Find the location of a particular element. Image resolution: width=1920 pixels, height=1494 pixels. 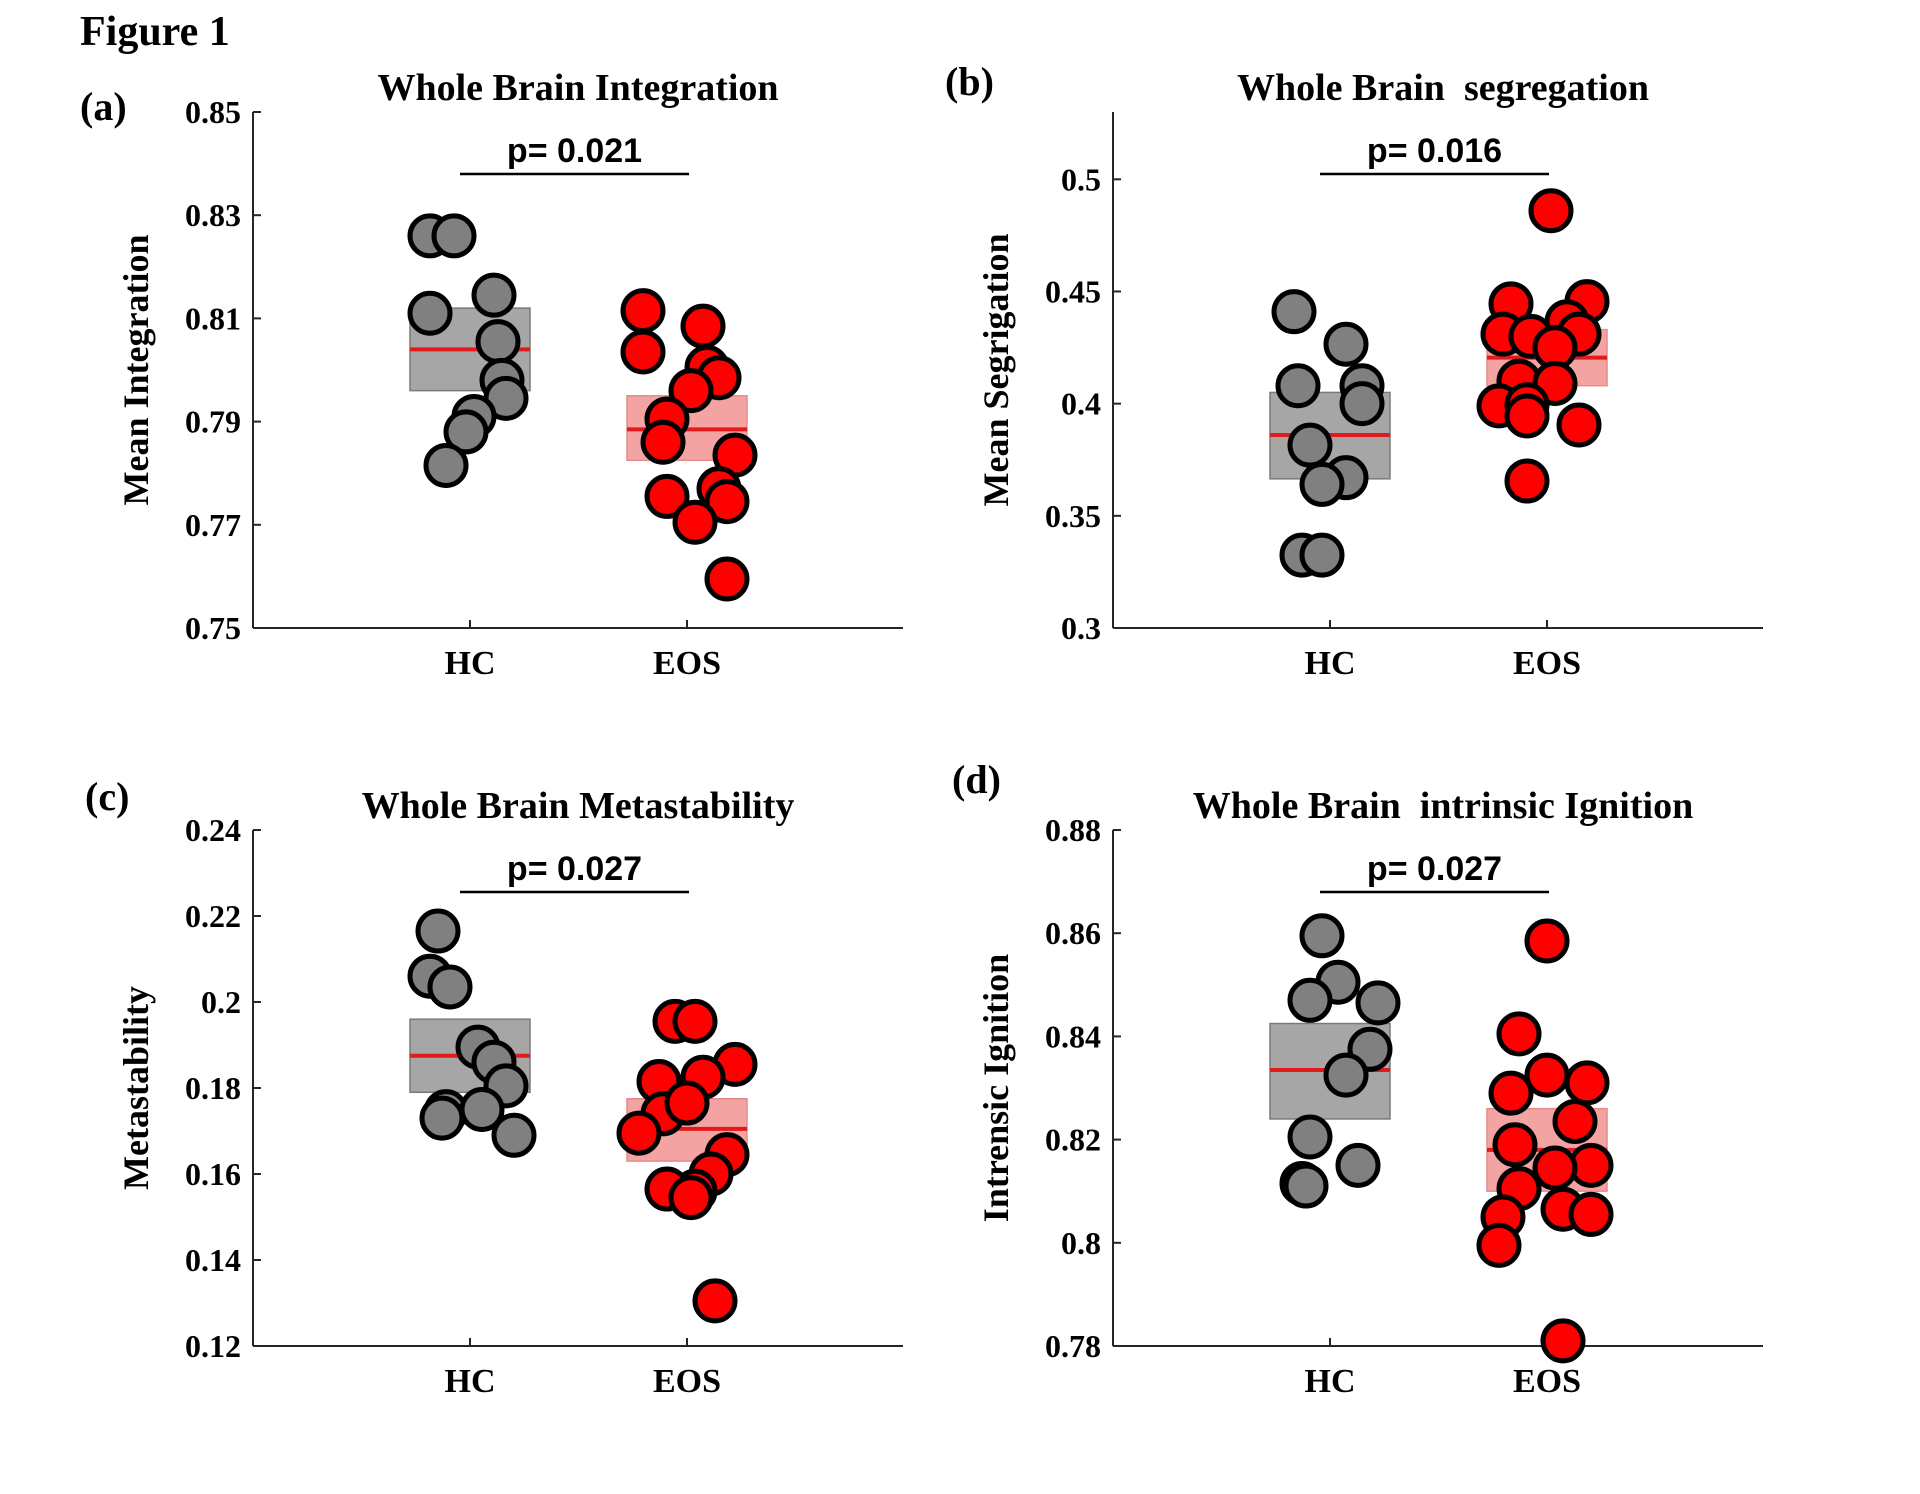

y-tick-label: 0.12 is located at coordinates (213, 1346).